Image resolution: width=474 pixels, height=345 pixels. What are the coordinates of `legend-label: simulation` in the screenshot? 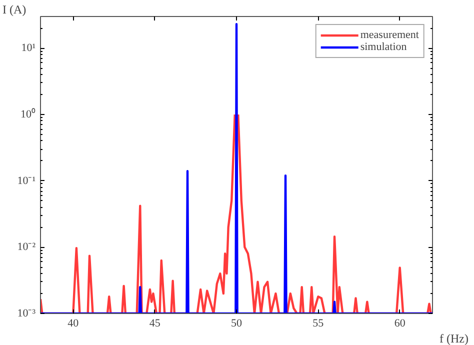 It's located at (383, 47).